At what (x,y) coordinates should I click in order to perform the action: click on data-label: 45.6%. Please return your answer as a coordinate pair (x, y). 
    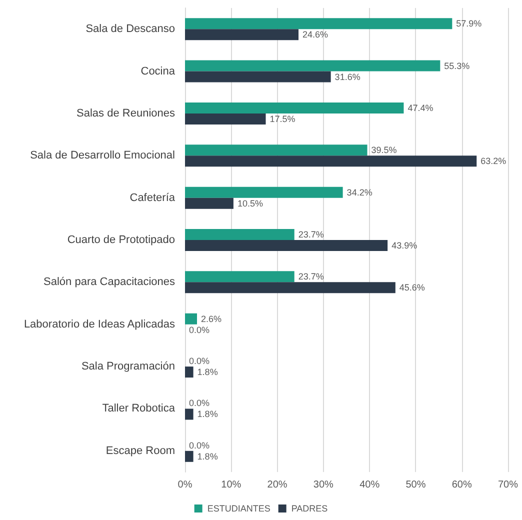
    Looking at the image, I should click on (412, 287).